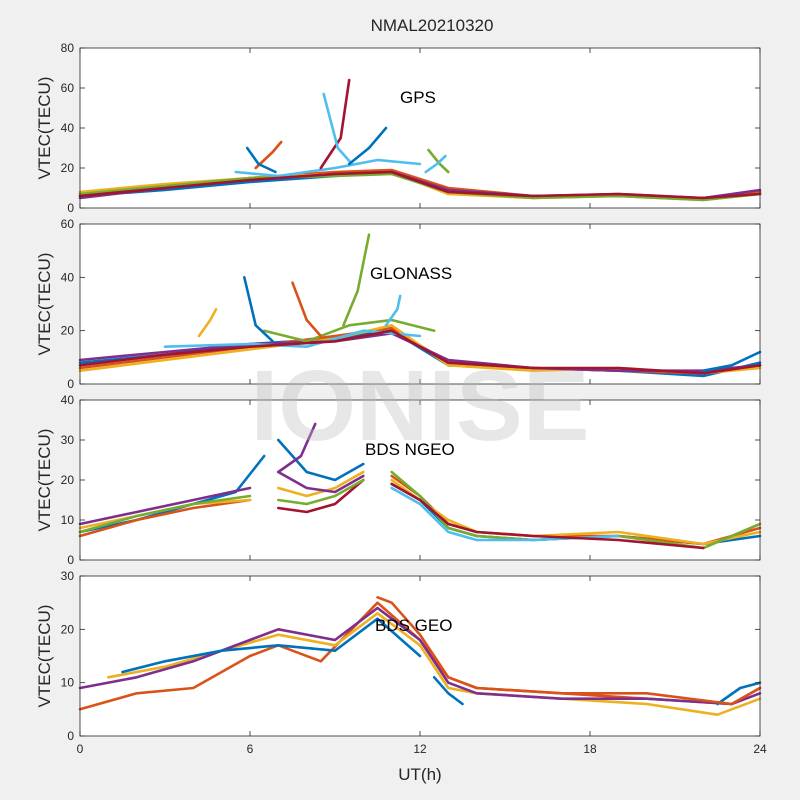 This screenshot has height=800, width=800. Describe the element at coordinates (420, 406) in the screenshot. I see `watermark: IONISE` at that location.